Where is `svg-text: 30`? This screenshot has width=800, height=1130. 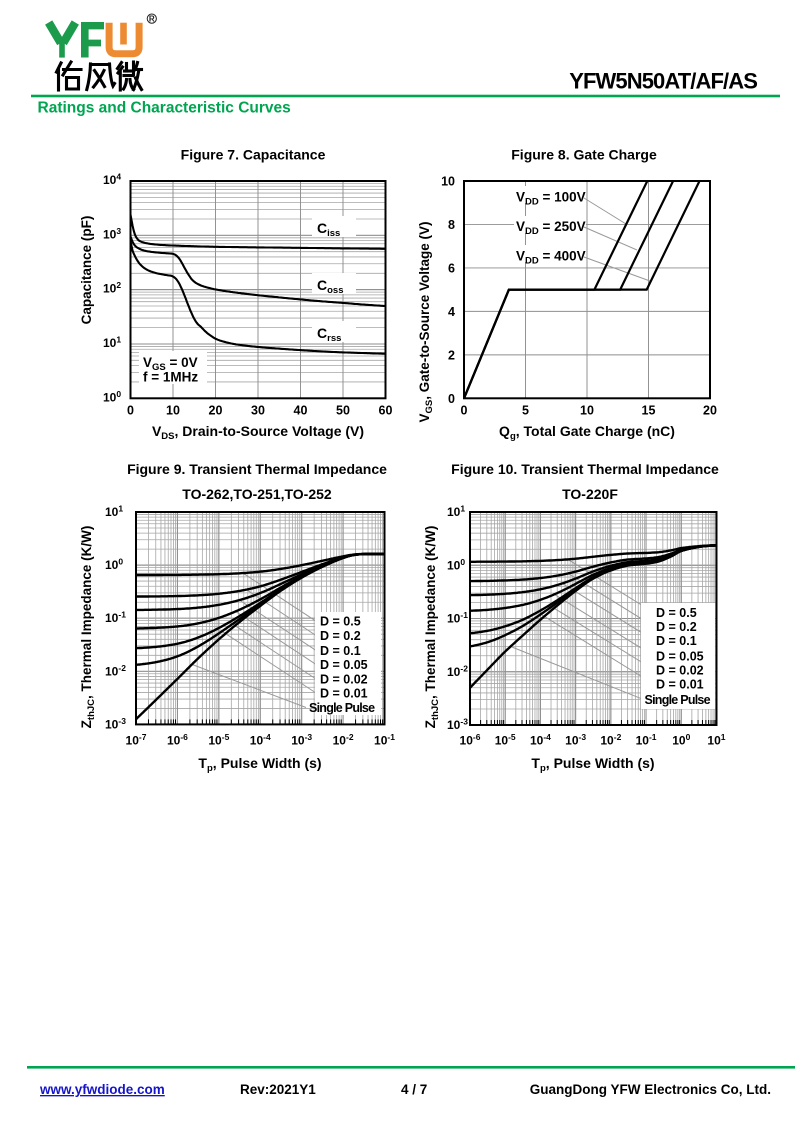 svg-text: 30 is located at coordinates (258, 411).